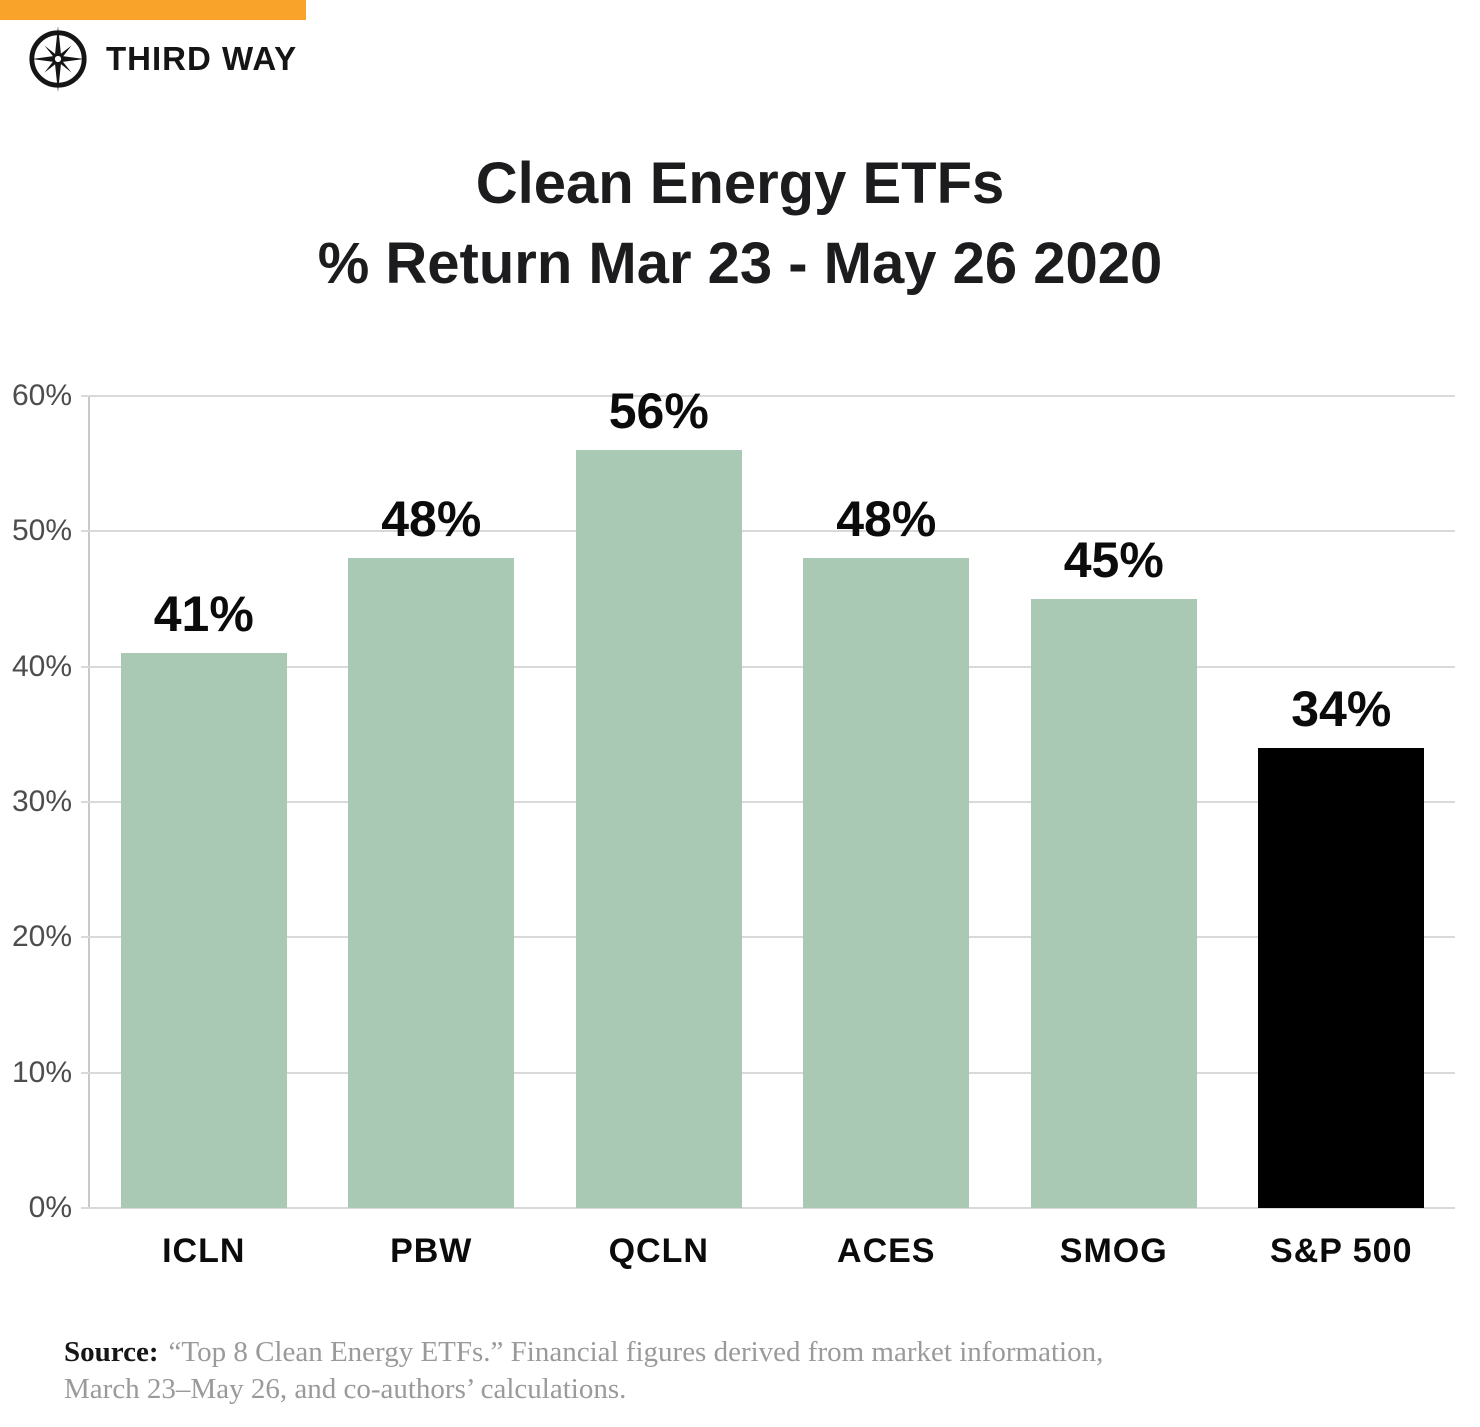  What do you see at coordinates (740, 263) in the screenshot?
I see `chart-title-line2: % Return Mar 23 - May 26 2020` at bounding box center [740, 263].